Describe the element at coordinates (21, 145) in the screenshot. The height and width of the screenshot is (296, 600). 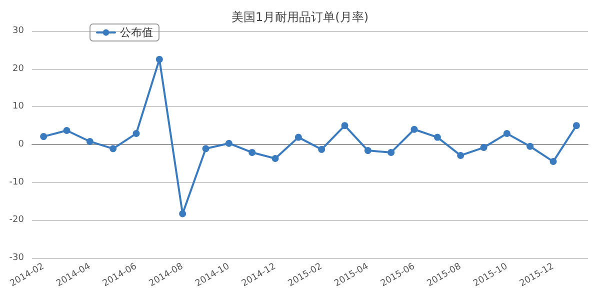
I see `y-tick-label: 0` at that location.